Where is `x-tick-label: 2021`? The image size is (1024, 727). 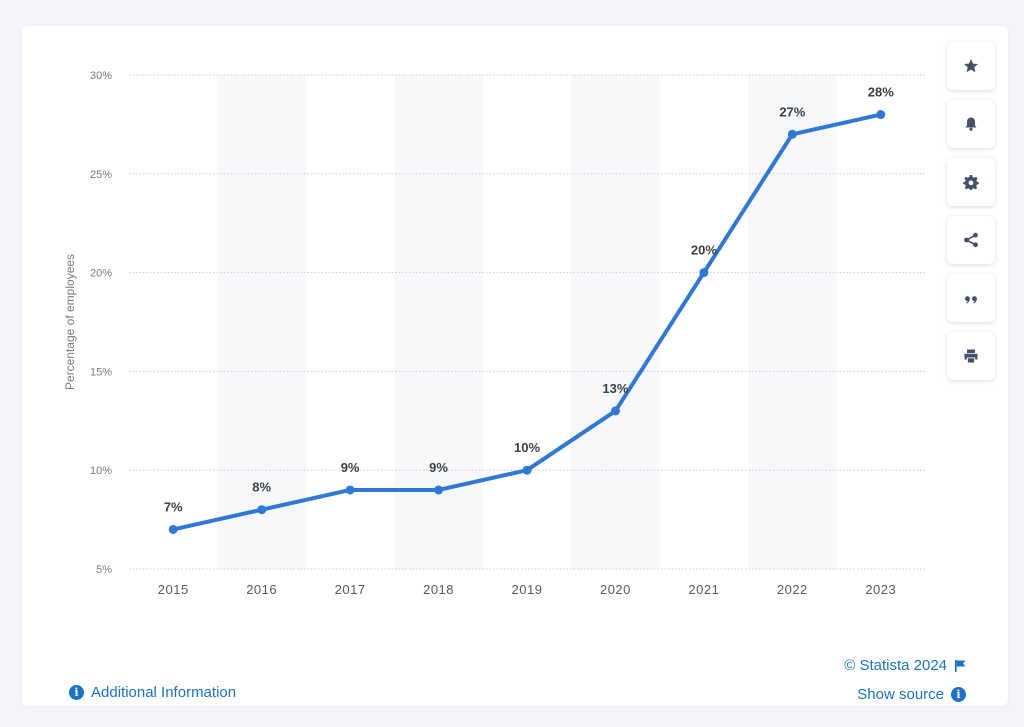 x-tick-label: 2021 is located at coordinates (703, 589).